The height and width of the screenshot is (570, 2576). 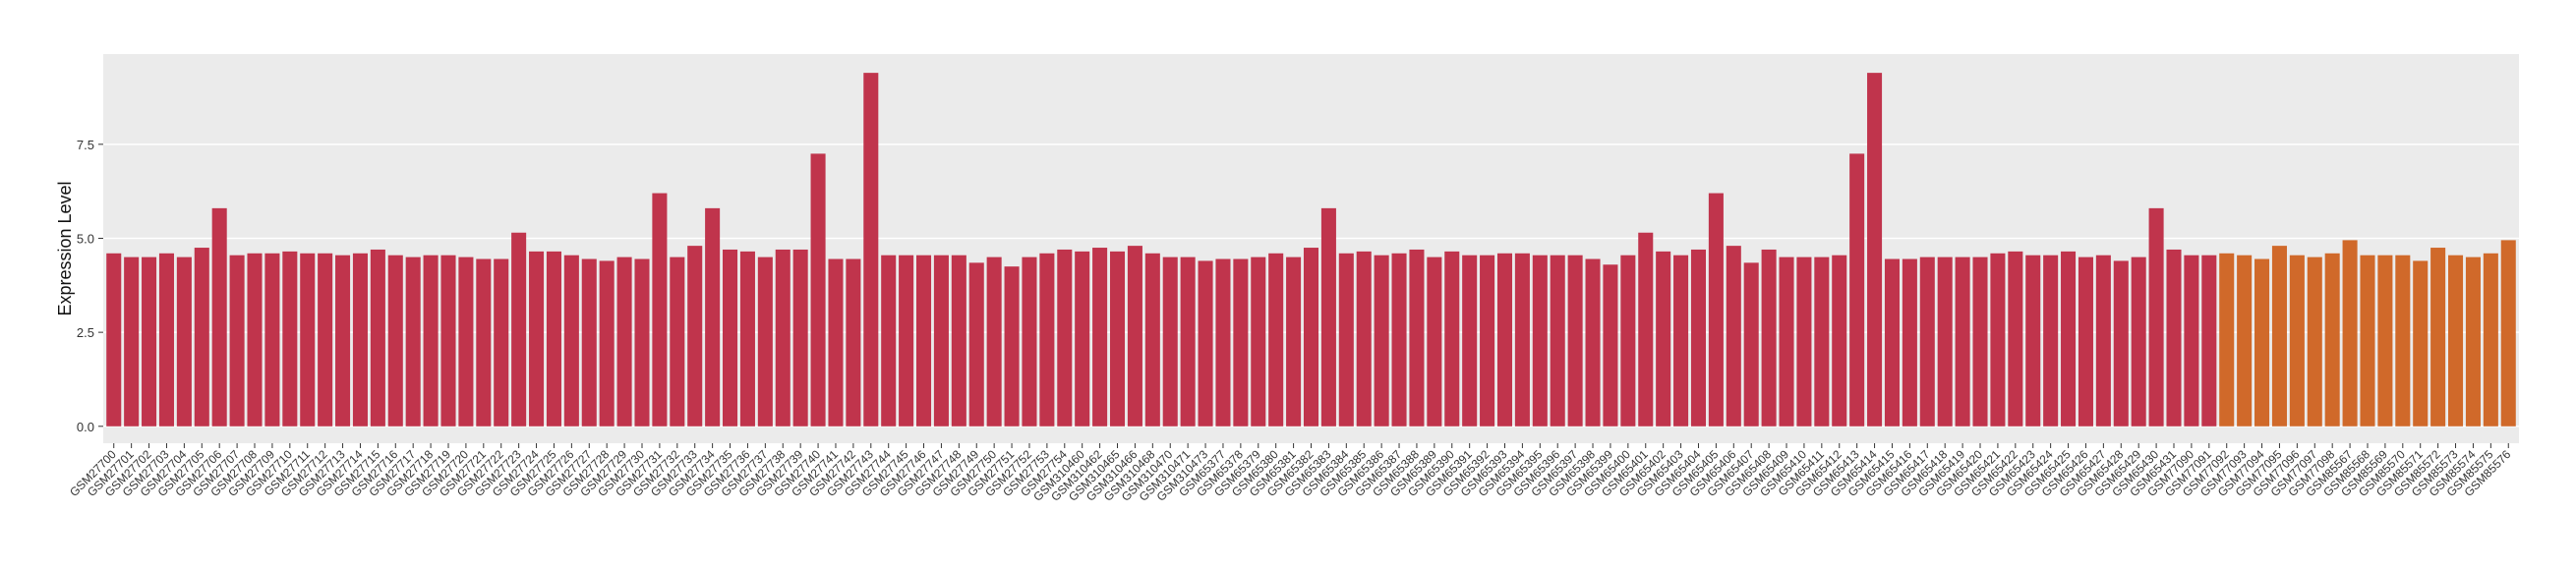 I want to click on y-tick-label: 7.5, so click(x=85, y=145).